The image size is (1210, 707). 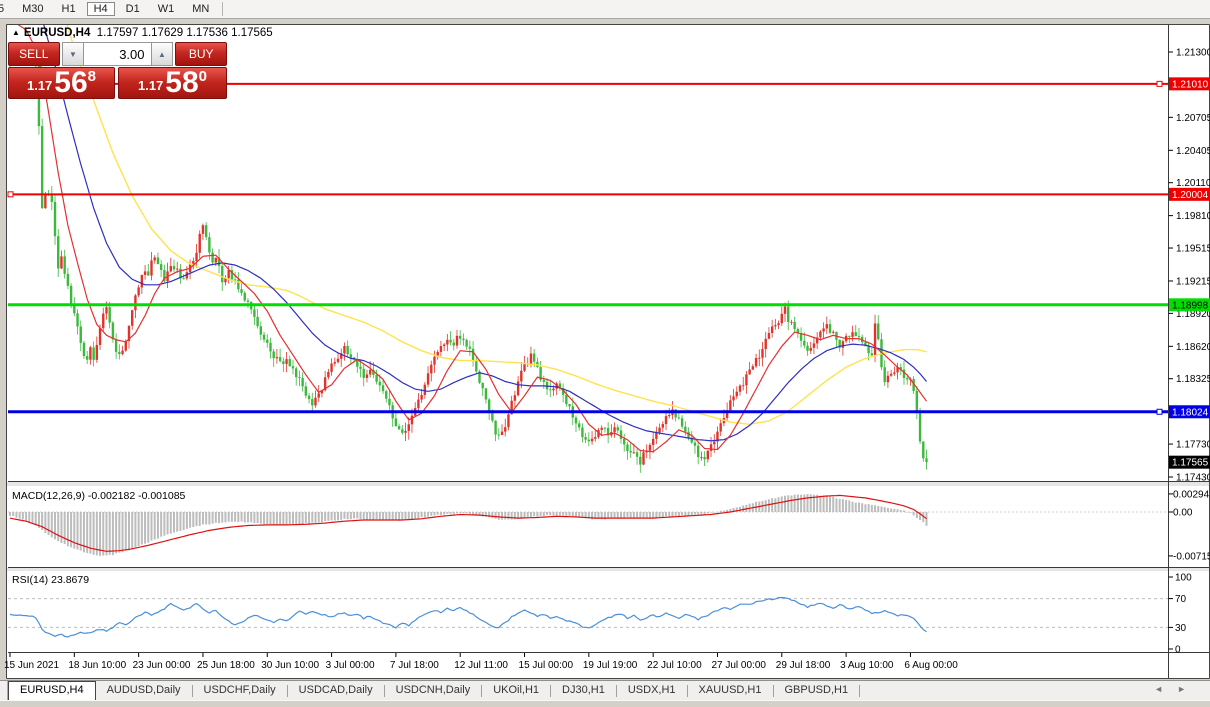 I want to click on date-label-0: 15 Jun 2021, so click(x=31, y=665).